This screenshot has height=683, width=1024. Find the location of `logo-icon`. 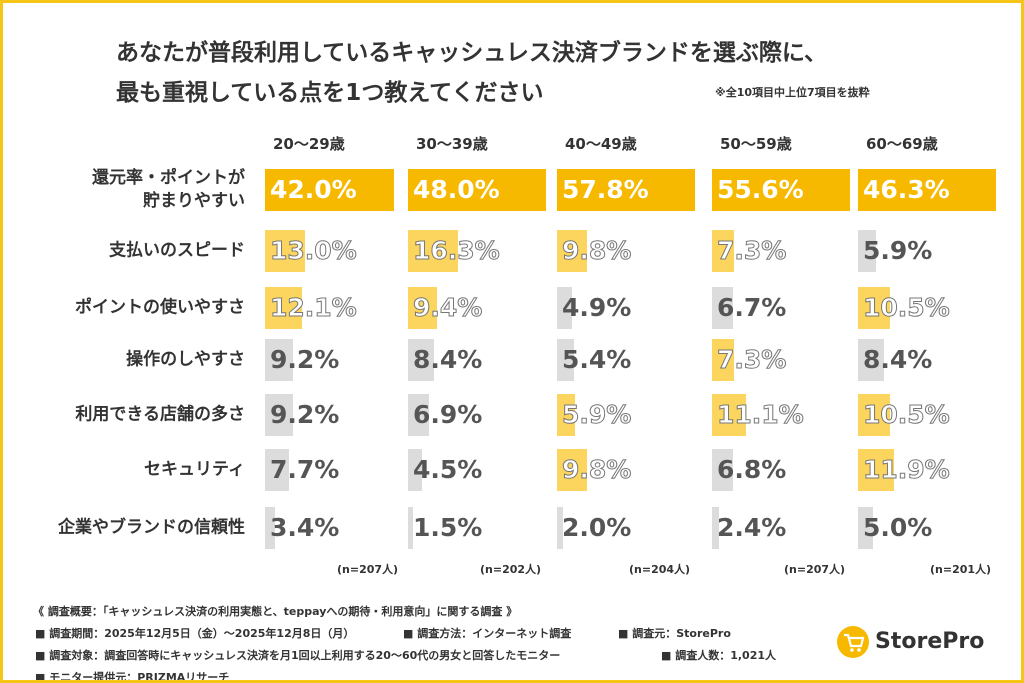

logo-icon is located at coordinates (853, 642).